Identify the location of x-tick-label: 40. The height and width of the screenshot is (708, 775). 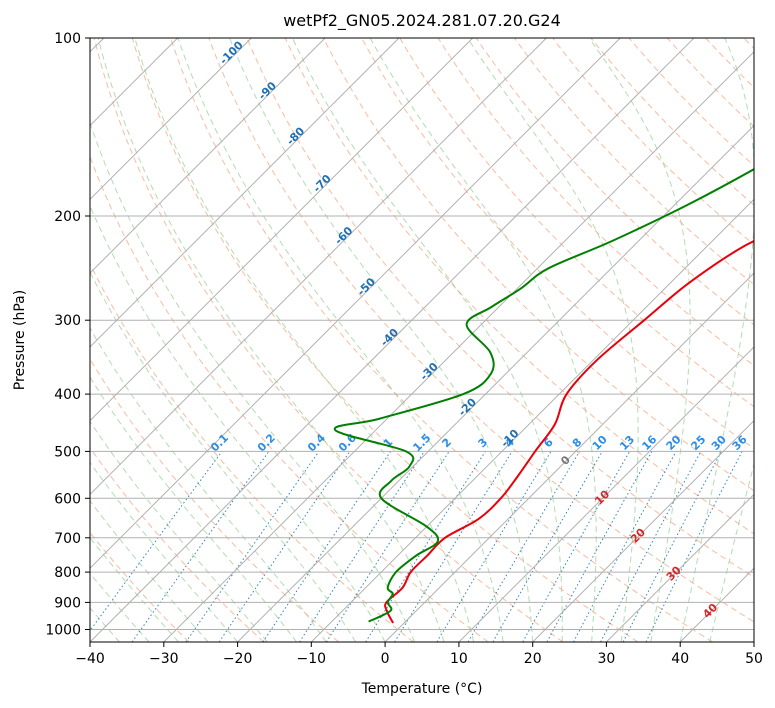
(680, 659).